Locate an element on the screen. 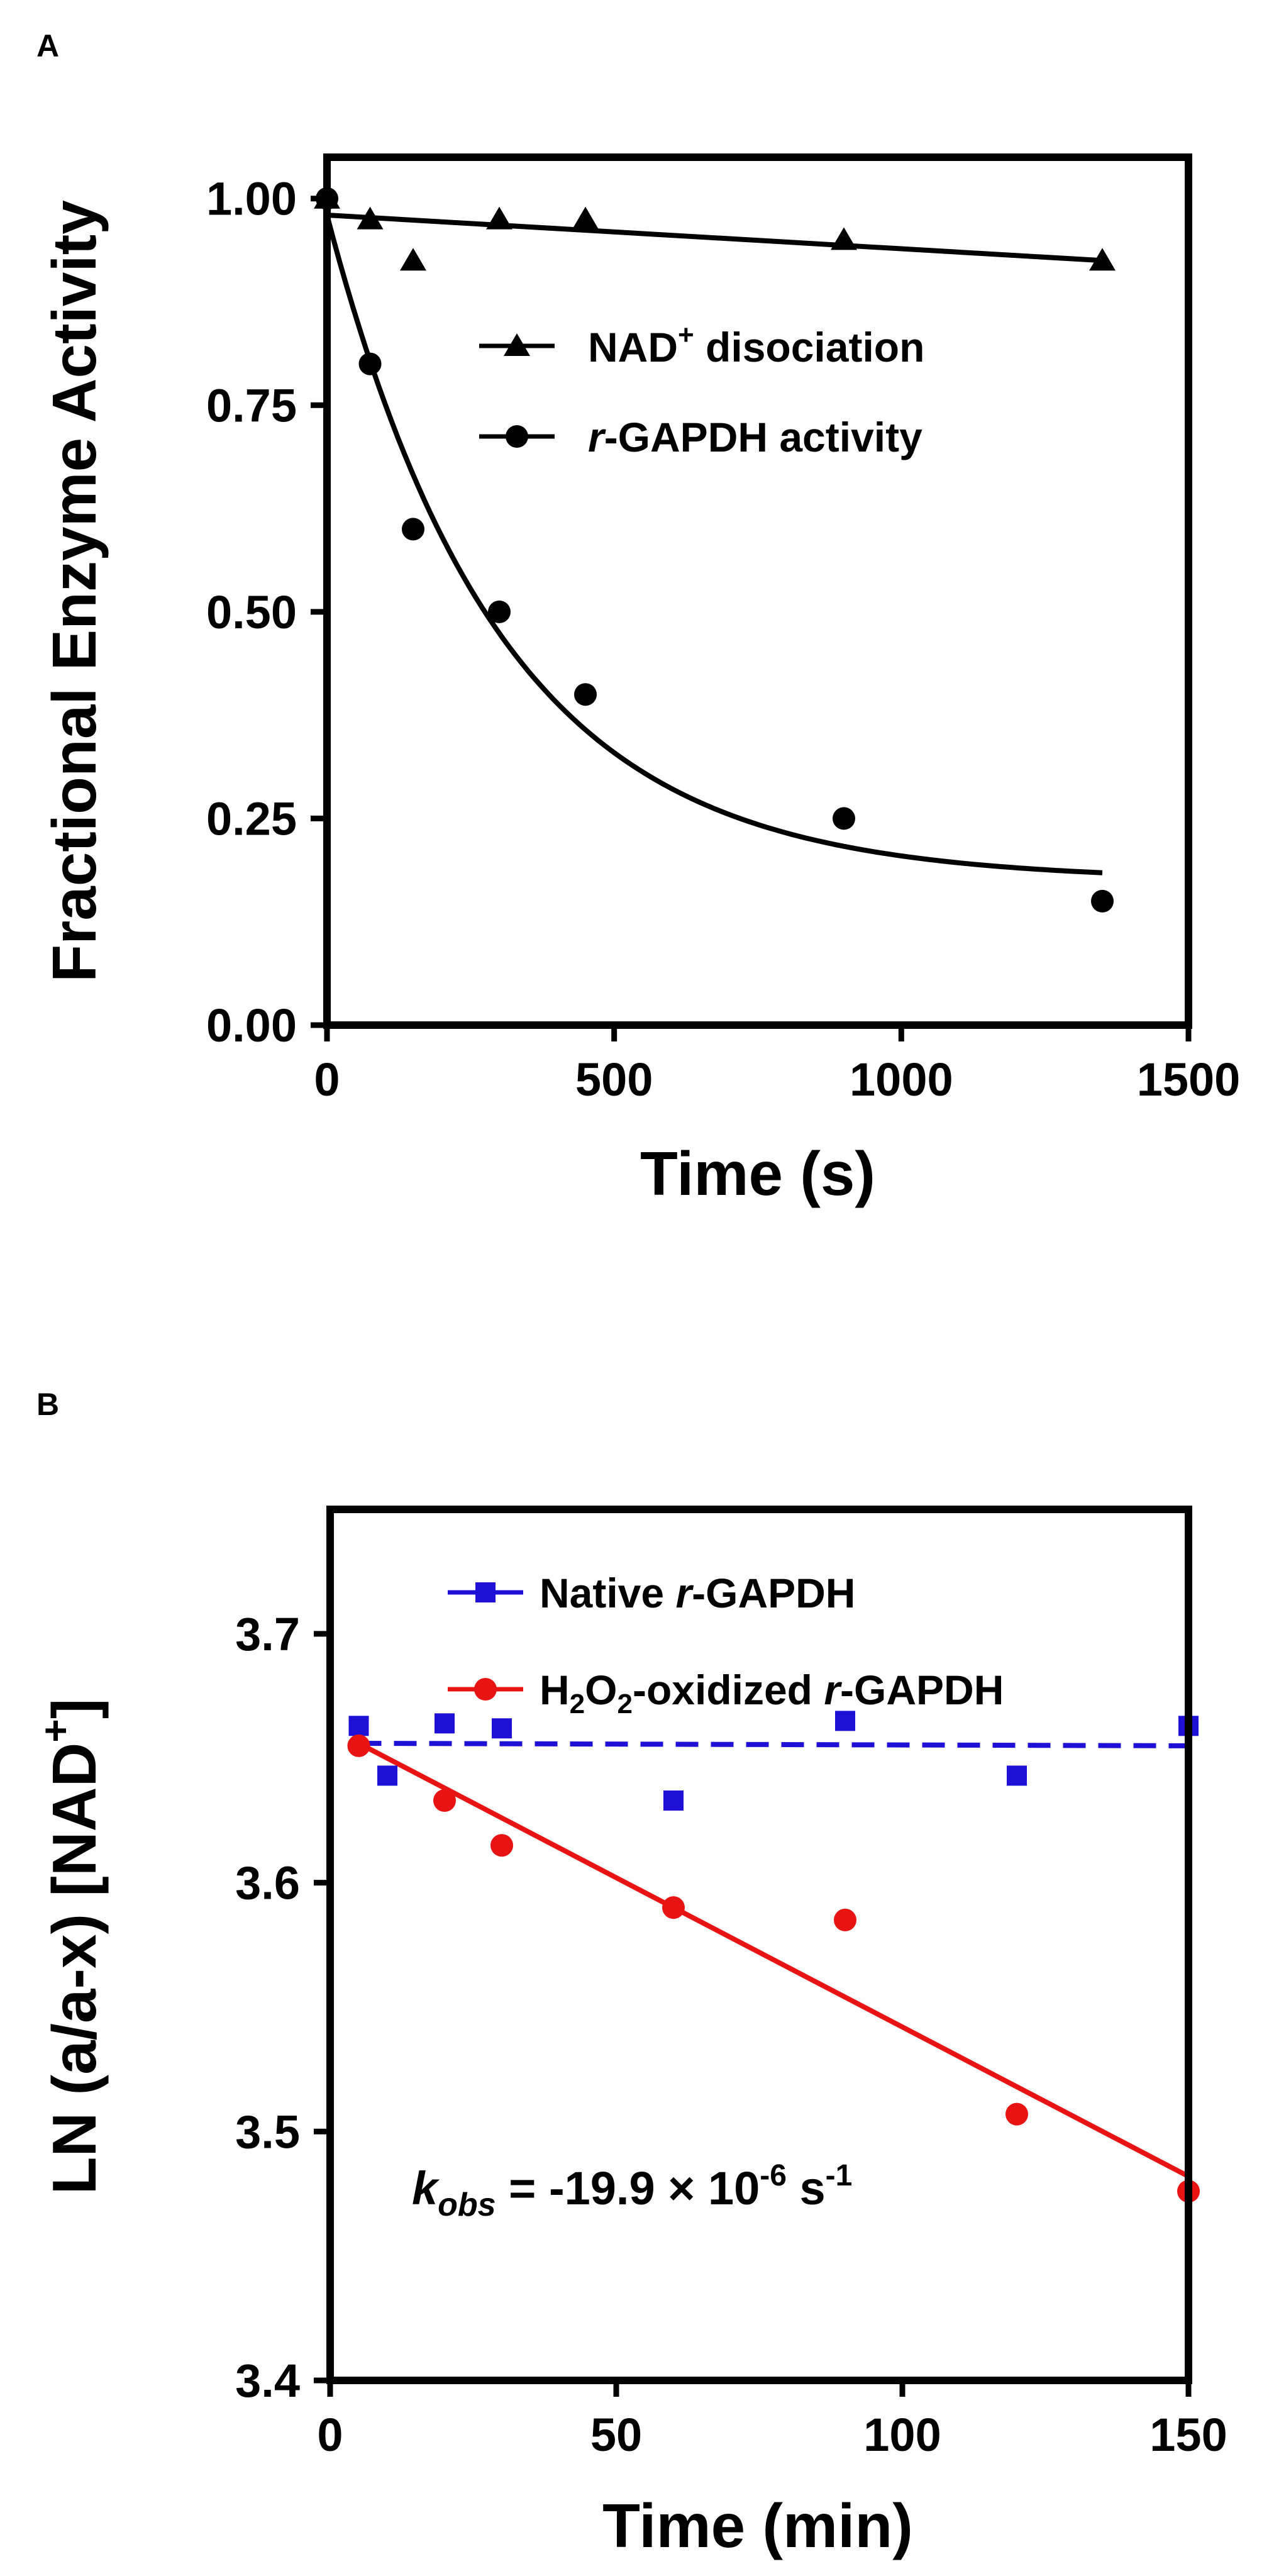 The width and height of the screenshot is (1274, 2576). panel-a-x-axis: 0 500 1000 1500 is located at coordinates (777, 1065).